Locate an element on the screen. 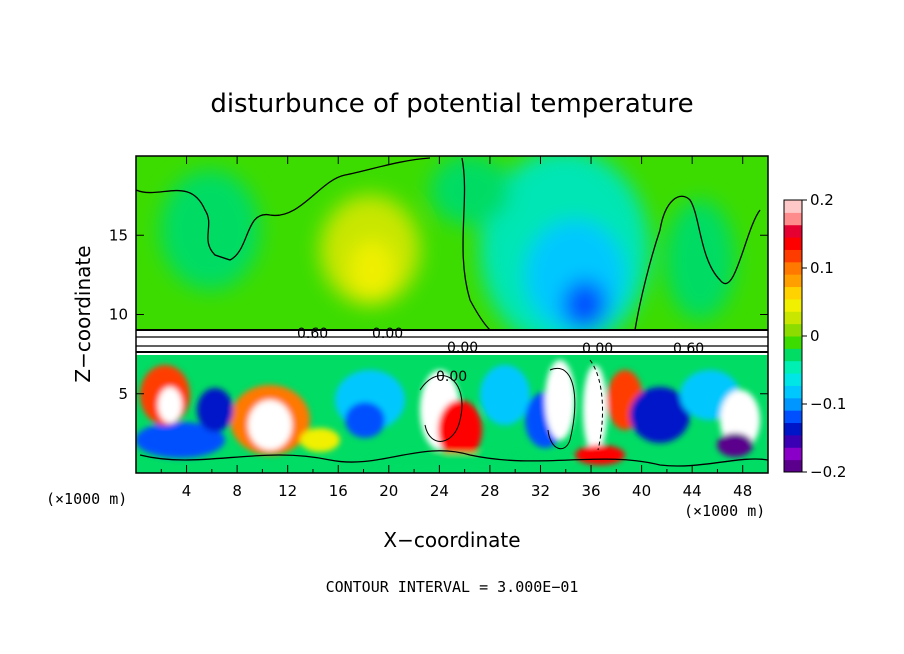 The image size is (904, 654). eddy-blue-b is located at coordinates (365, 420).